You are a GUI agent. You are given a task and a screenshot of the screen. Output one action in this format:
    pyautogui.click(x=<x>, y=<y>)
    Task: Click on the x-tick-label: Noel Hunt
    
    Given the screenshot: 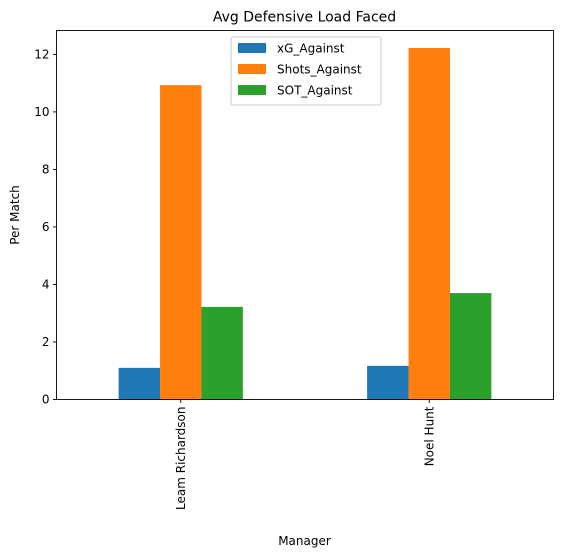 What is the action you would take?
    pyautogui.click(x=429, y=436)
    